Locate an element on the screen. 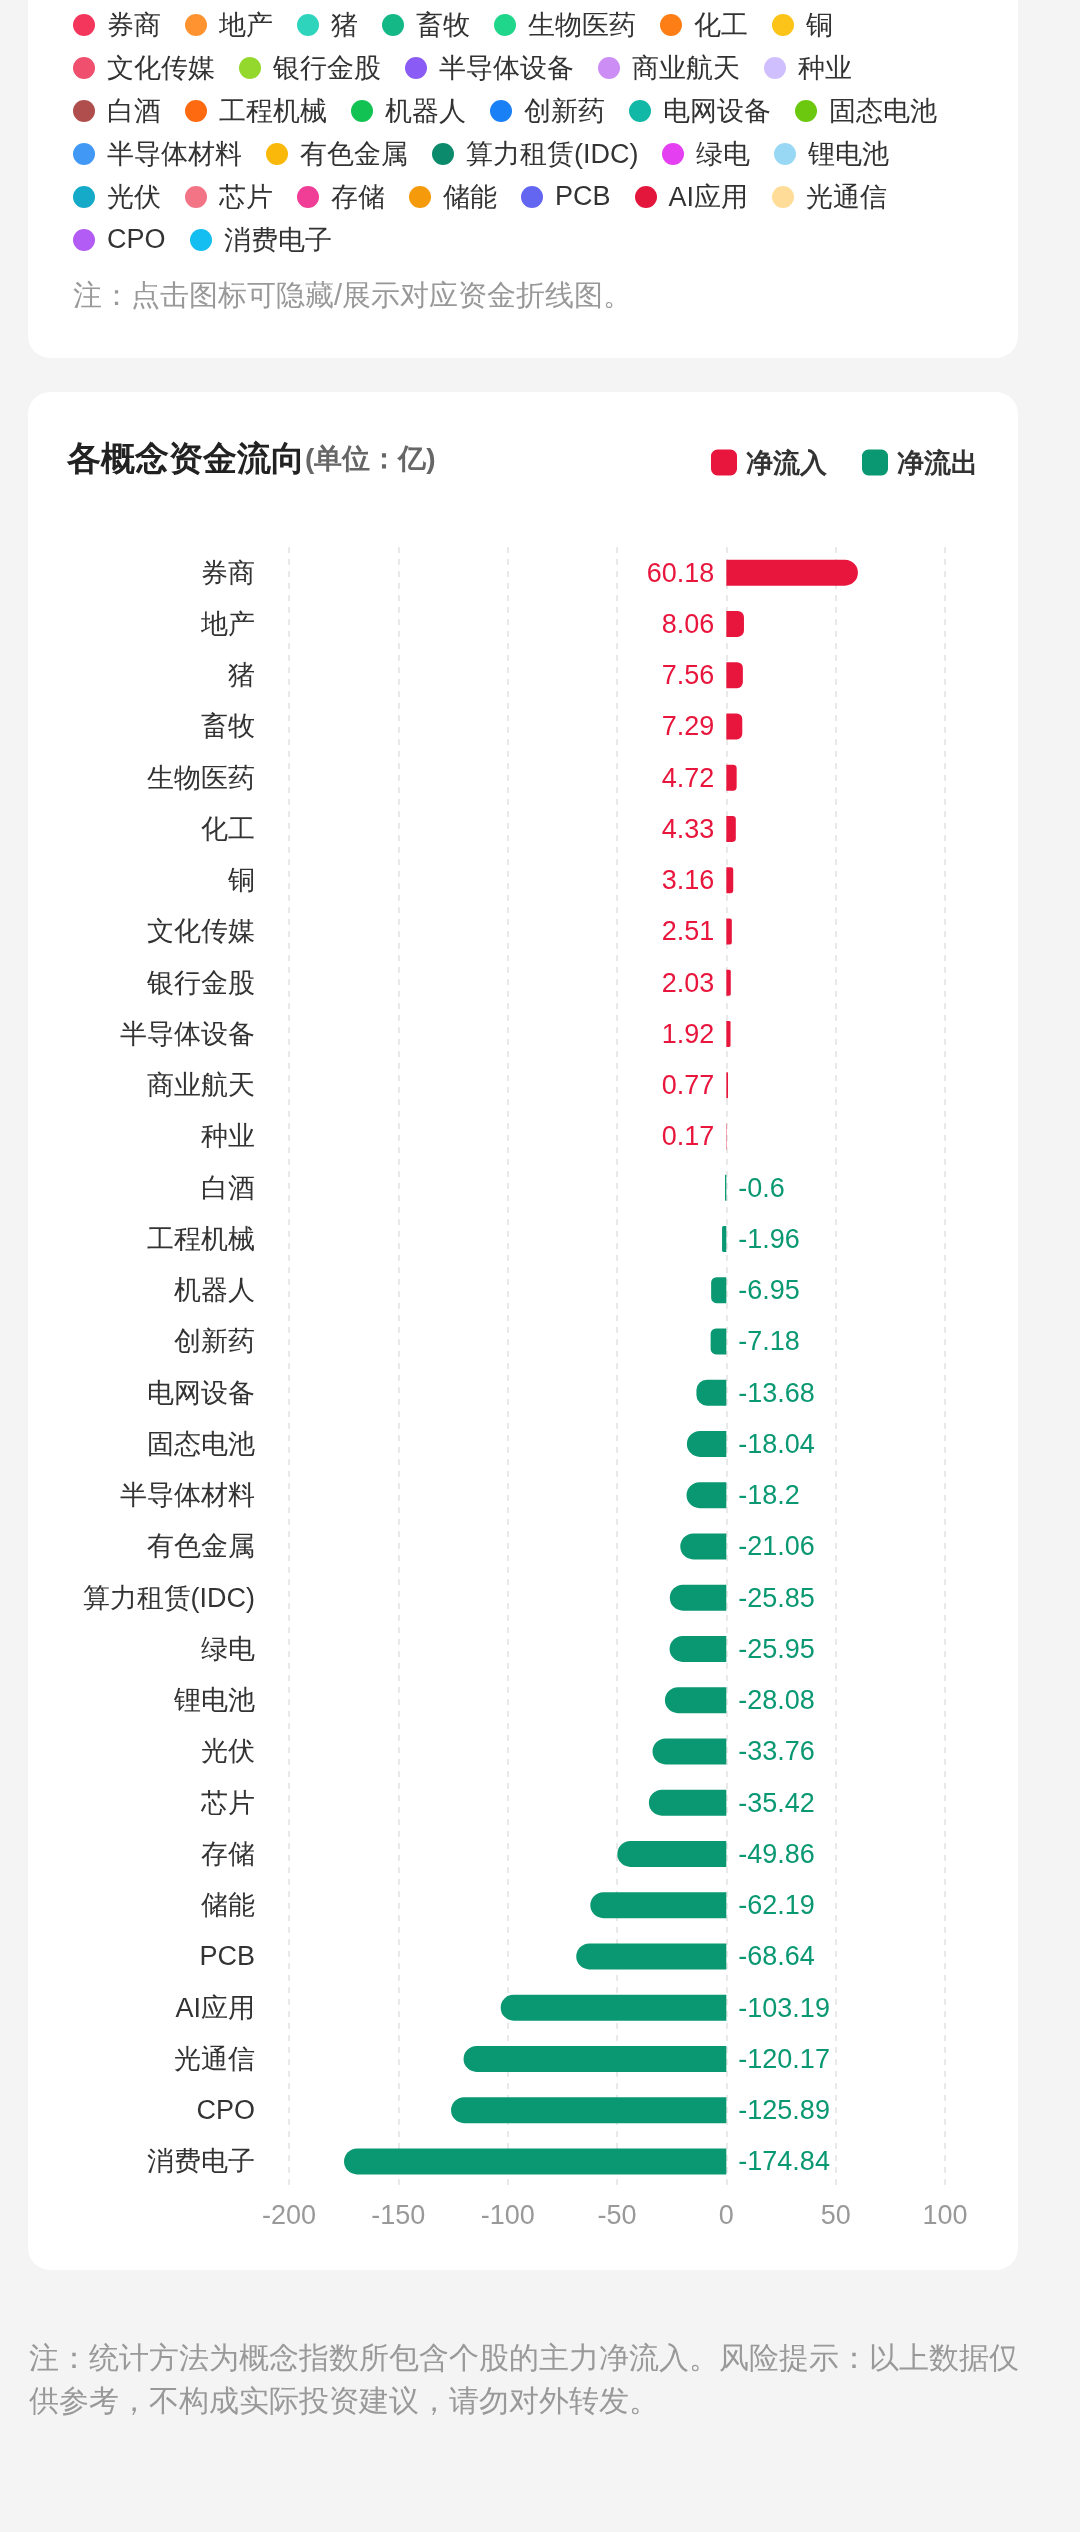  y-tick-label: 固态电池 is located at coordinates (201, 1443).